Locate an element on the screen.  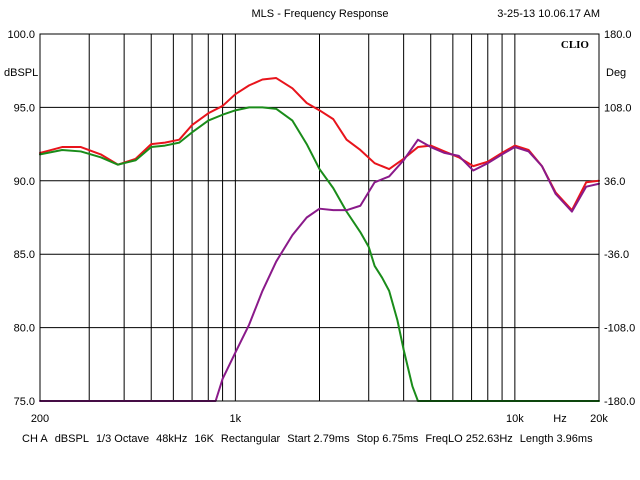
chart-title: MLS - Frequency Response is located at coordinates (320, 14).